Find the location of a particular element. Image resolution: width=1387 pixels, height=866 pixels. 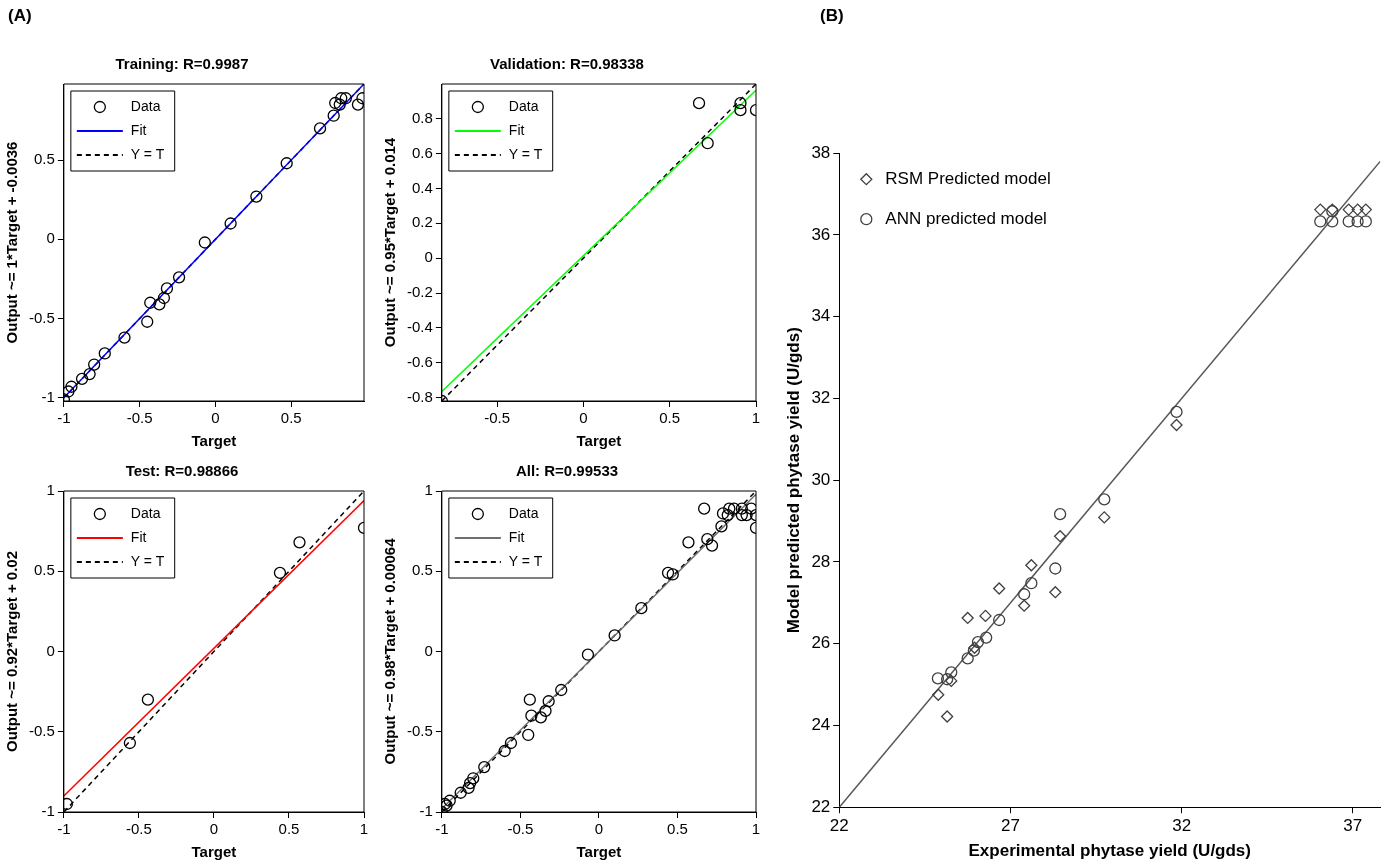

y-tick-label: 26 is located at coordinates (821, 643).